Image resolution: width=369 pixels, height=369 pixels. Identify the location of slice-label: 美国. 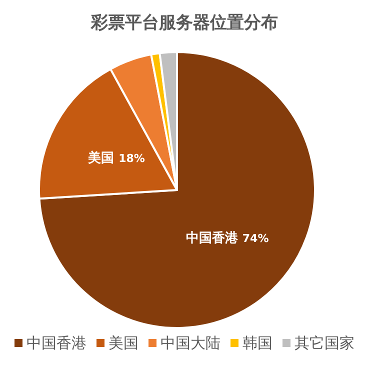
(103, 158).